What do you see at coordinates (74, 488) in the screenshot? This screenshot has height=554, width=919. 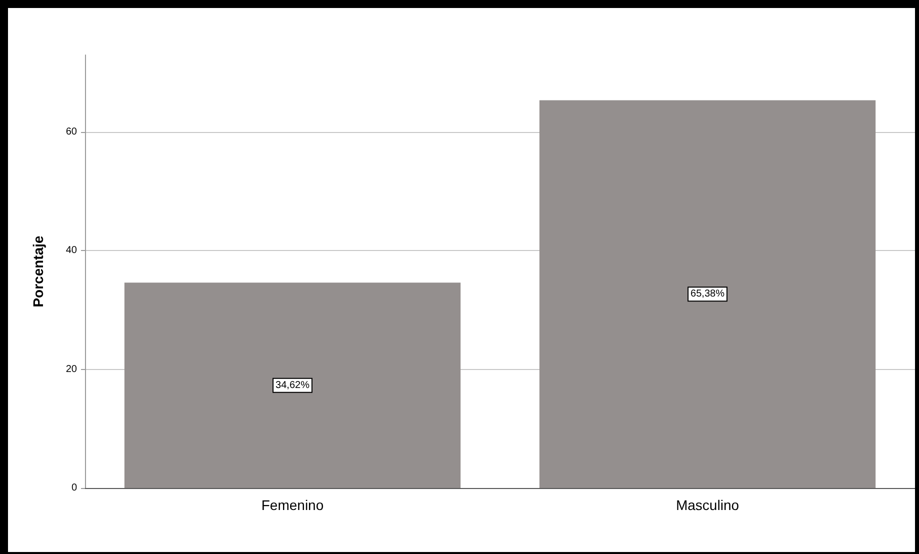 I see `y-tick-label: 0` at bounding box center [74, 488].